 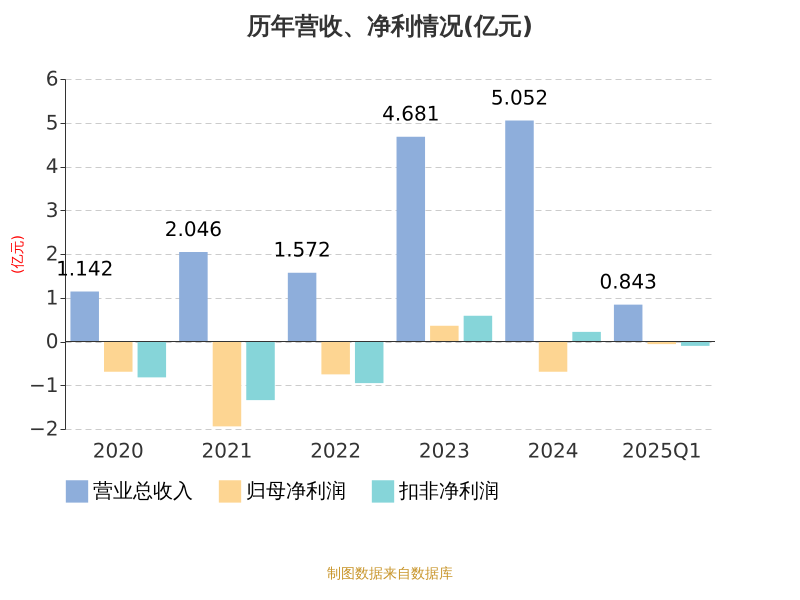 I want to click on y-tick-label: −2, so click(x=43, y=428).